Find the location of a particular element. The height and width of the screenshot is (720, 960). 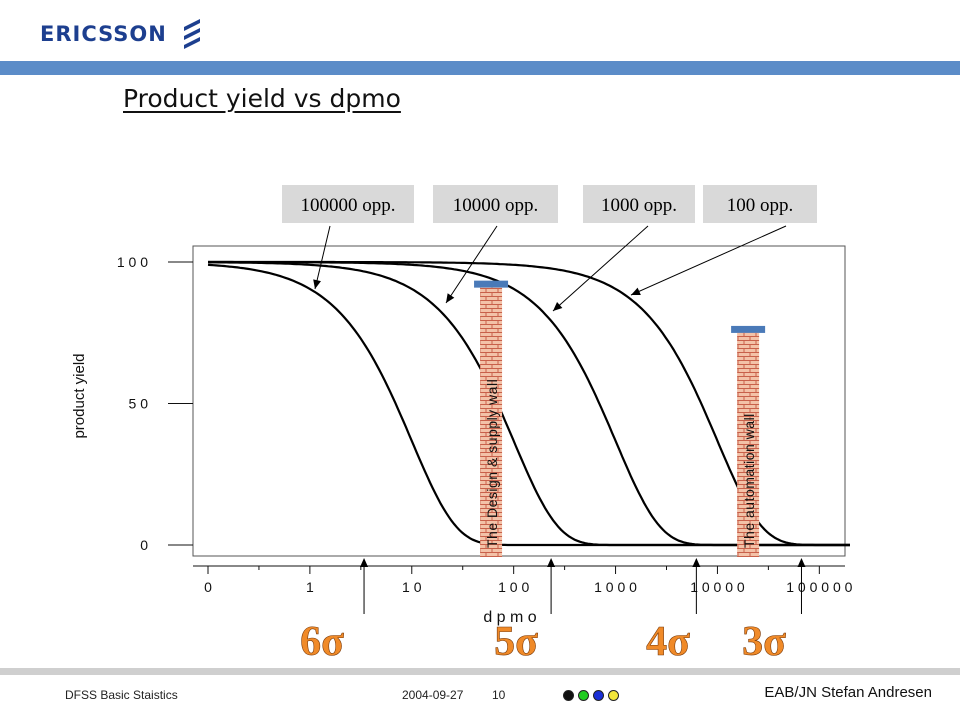

sigma-label: 4σ is located at coordinates (668, 642).